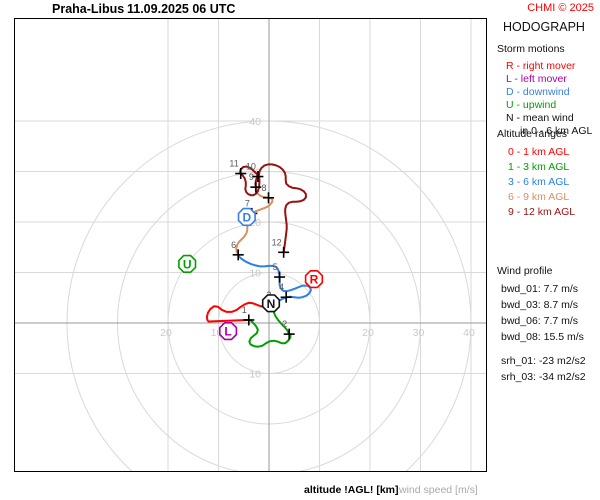  Describe the element at coordinates (542, 212) in the screenshot. I see `altitude-range-legend-4: 9 - 12 km AGL` at that location.